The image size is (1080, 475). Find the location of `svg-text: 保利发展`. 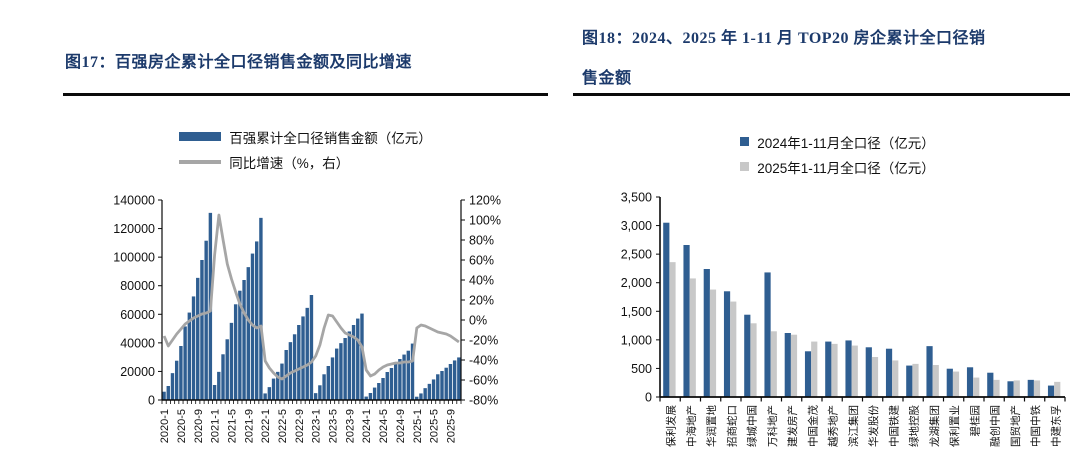

svg-text: 保利发展 is located at coordinates (671, 426).